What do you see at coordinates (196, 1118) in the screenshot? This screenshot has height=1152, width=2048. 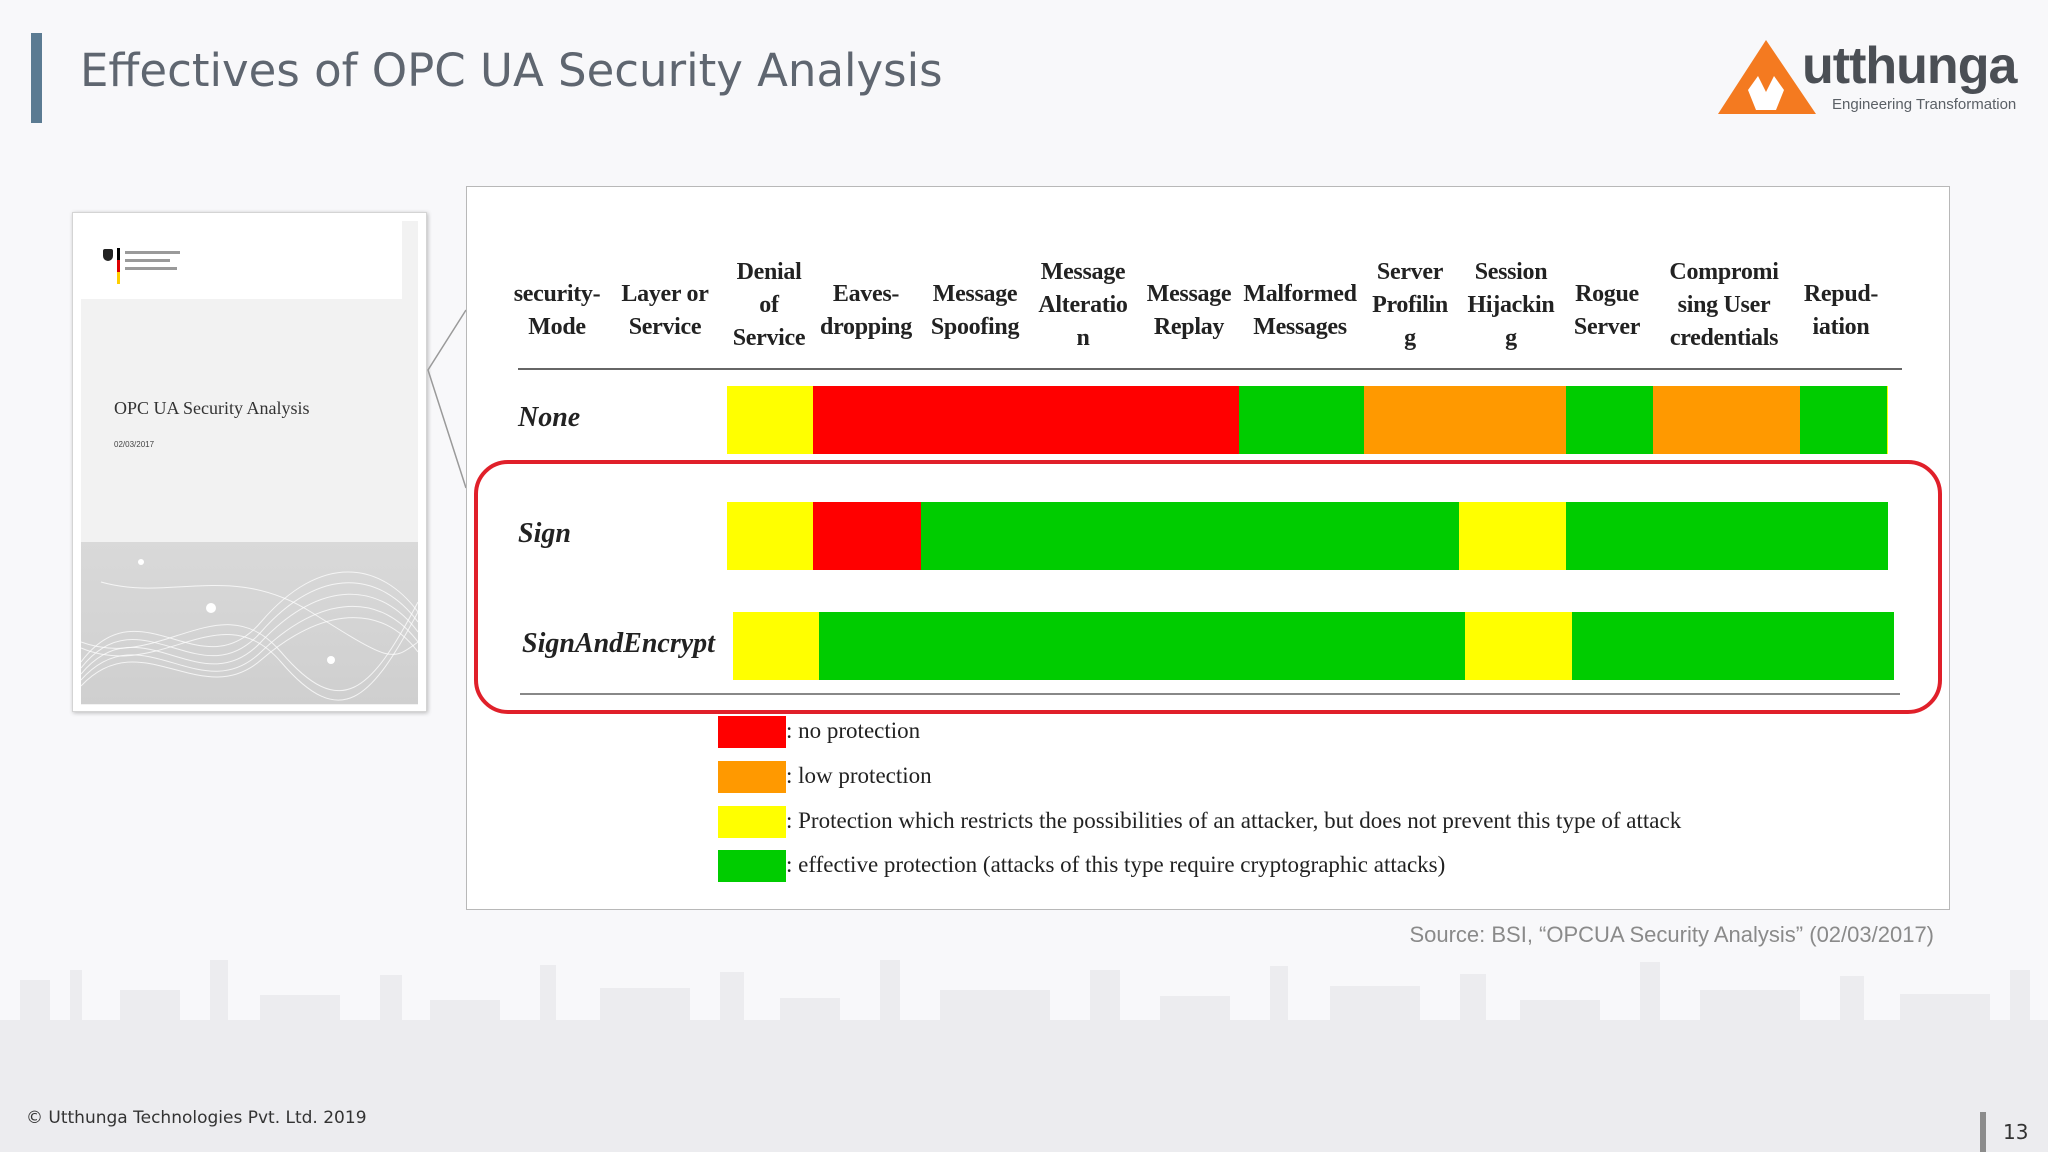 I see `copyright-notice: © Utthunga Technologies Pvt. Ltd. 2019` at bounding box center [196, 1118].